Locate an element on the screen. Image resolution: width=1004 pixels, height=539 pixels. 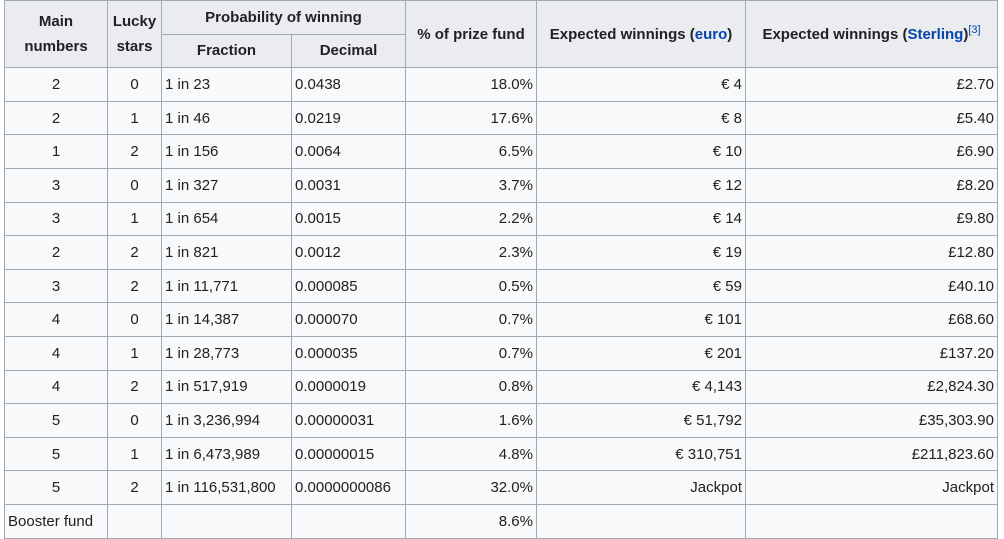
cell-fraction: 1 in 14,387 is located at coordinates (226, 319).